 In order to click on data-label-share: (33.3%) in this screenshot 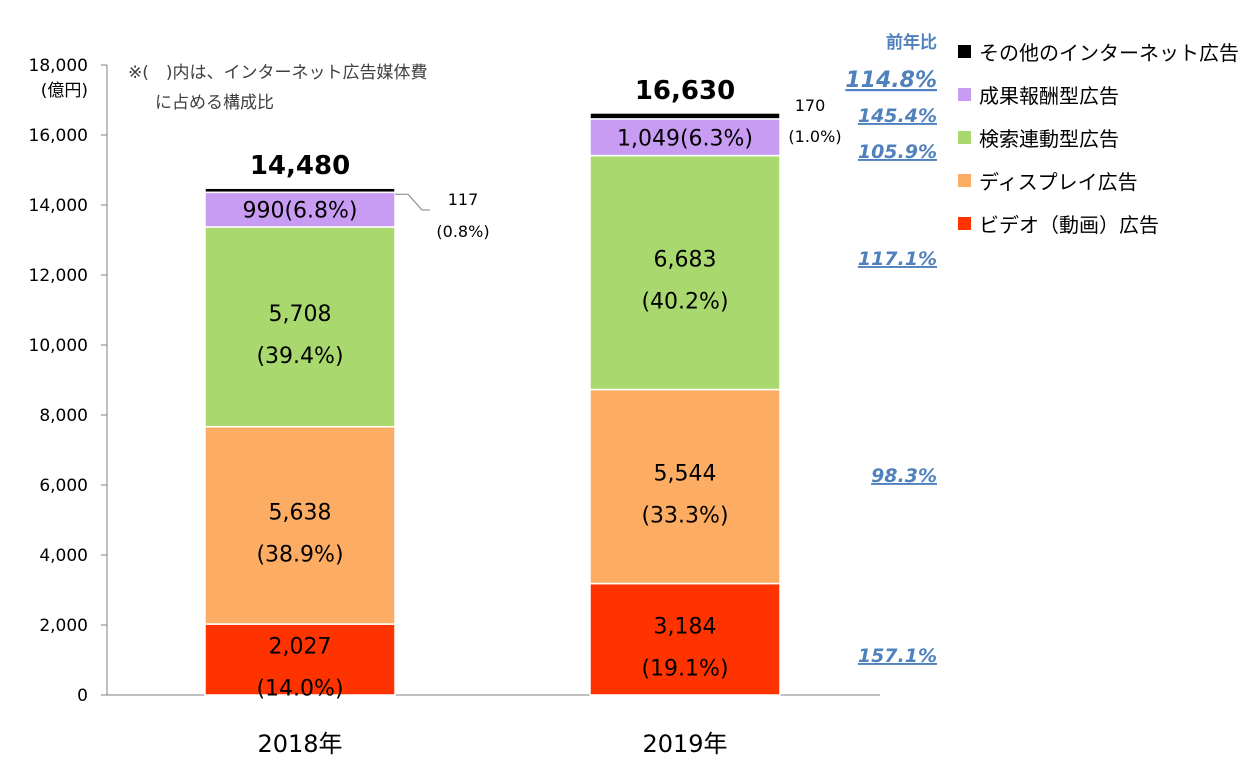, I will do `click(684, 516)`.